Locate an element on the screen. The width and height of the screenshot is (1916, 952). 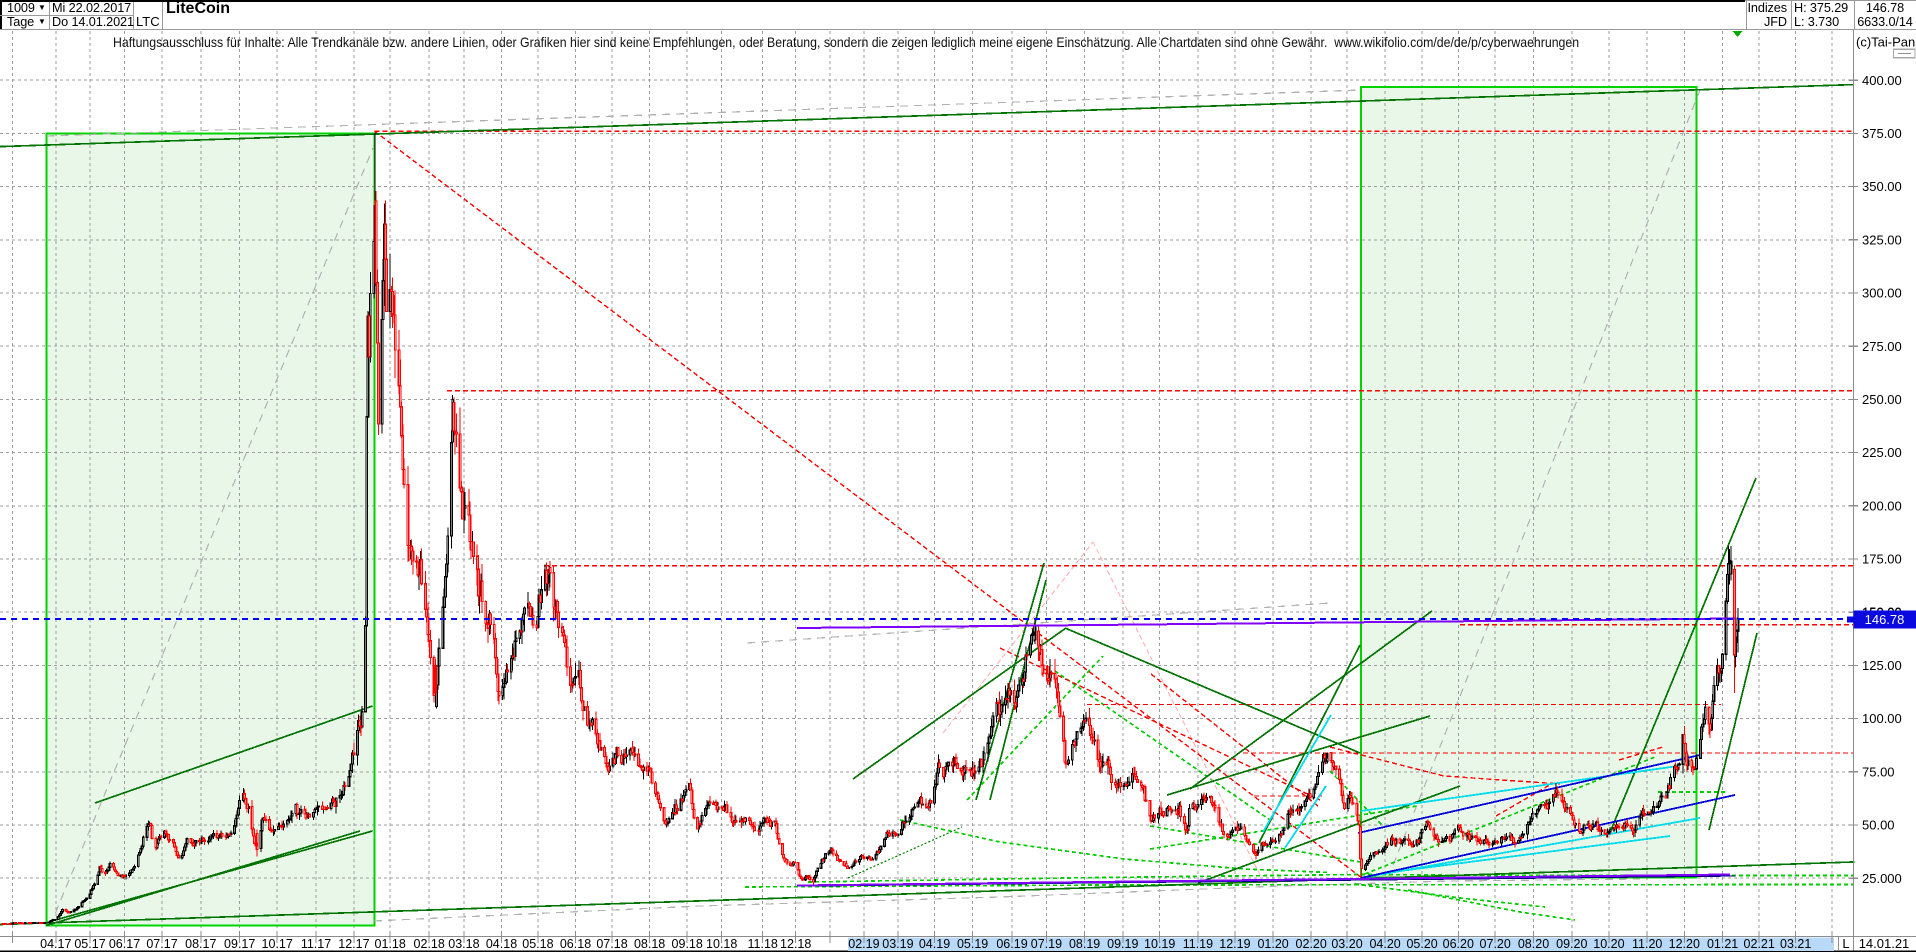
svg-text: 09.19 is located at coordinates (1122, 944).